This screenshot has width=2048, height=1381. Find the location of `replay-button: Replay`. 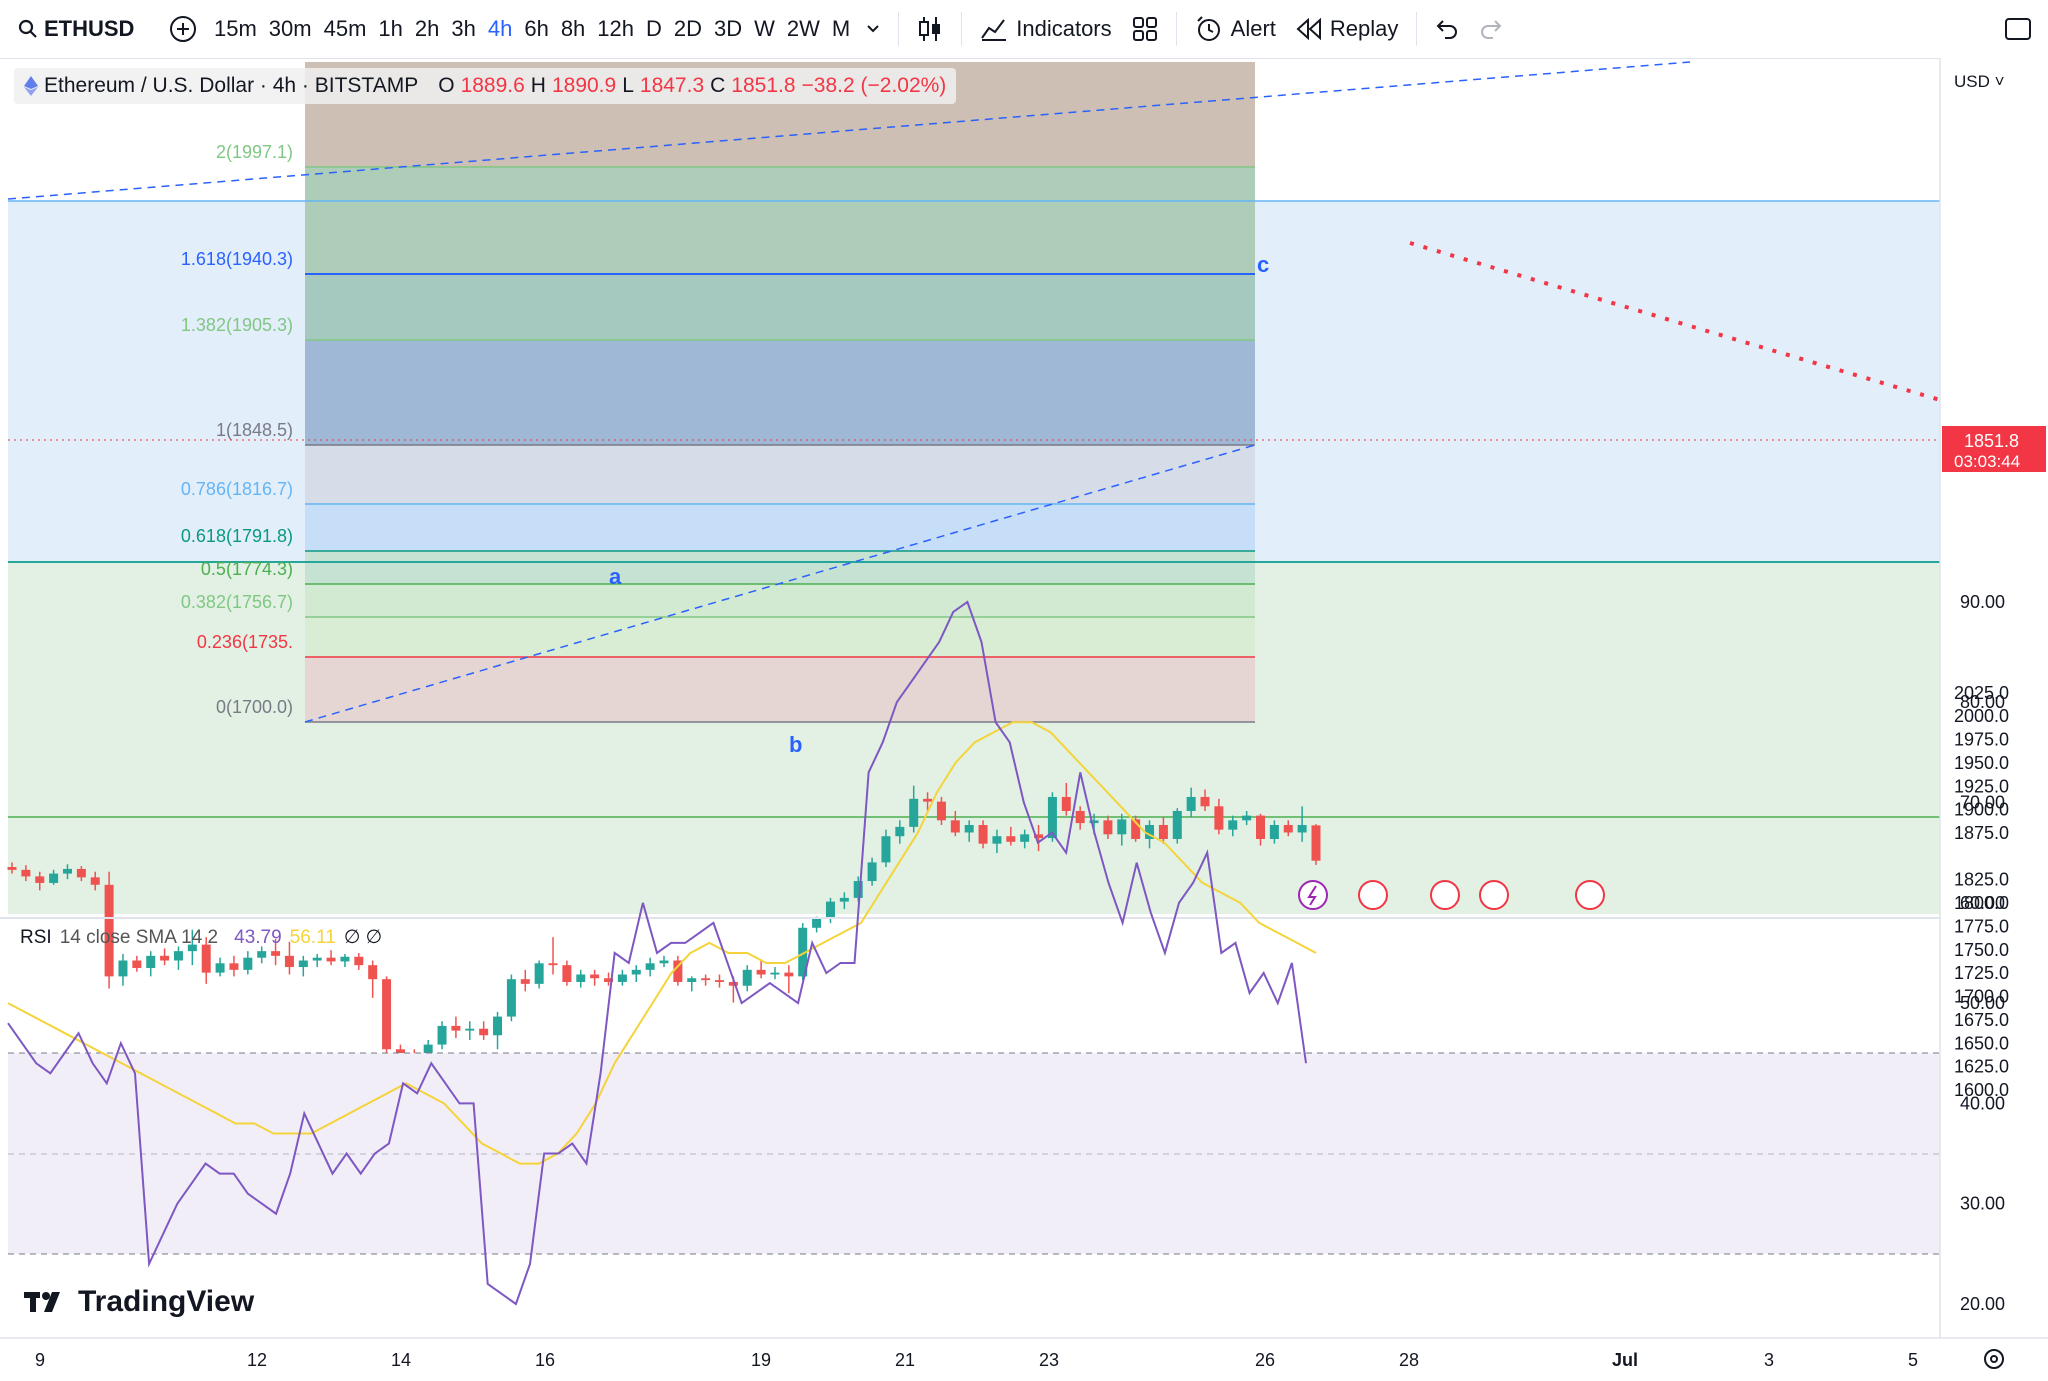

replay-button: Replay is located at coordinates (1347, 29).